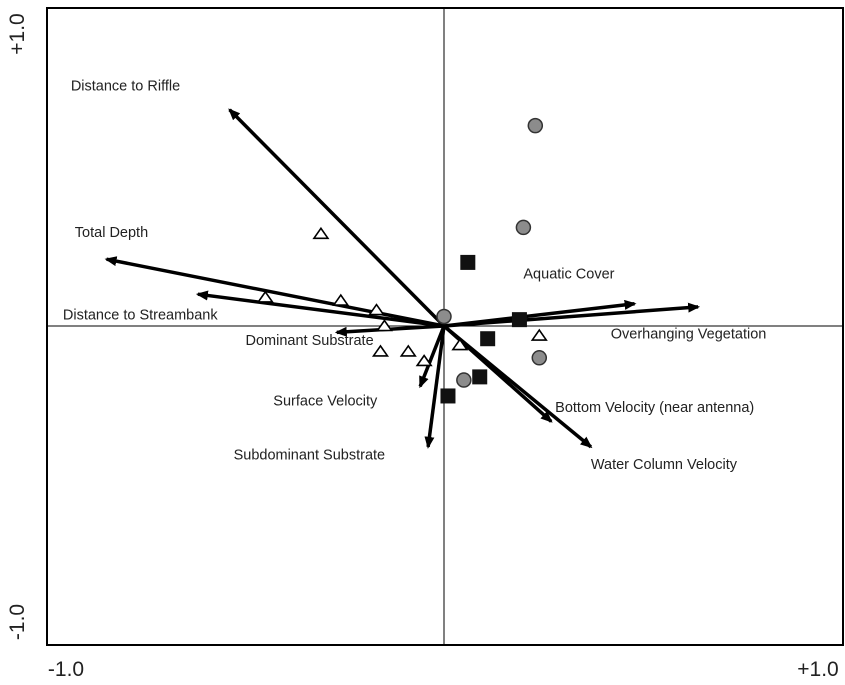 Image resolution: width=845 pixels, height=685 pixels. What do you see at coordinates (125, 87) in the screenshot?
I see `vector-label: Distance to Riffle` at bounding box center [125, 87].